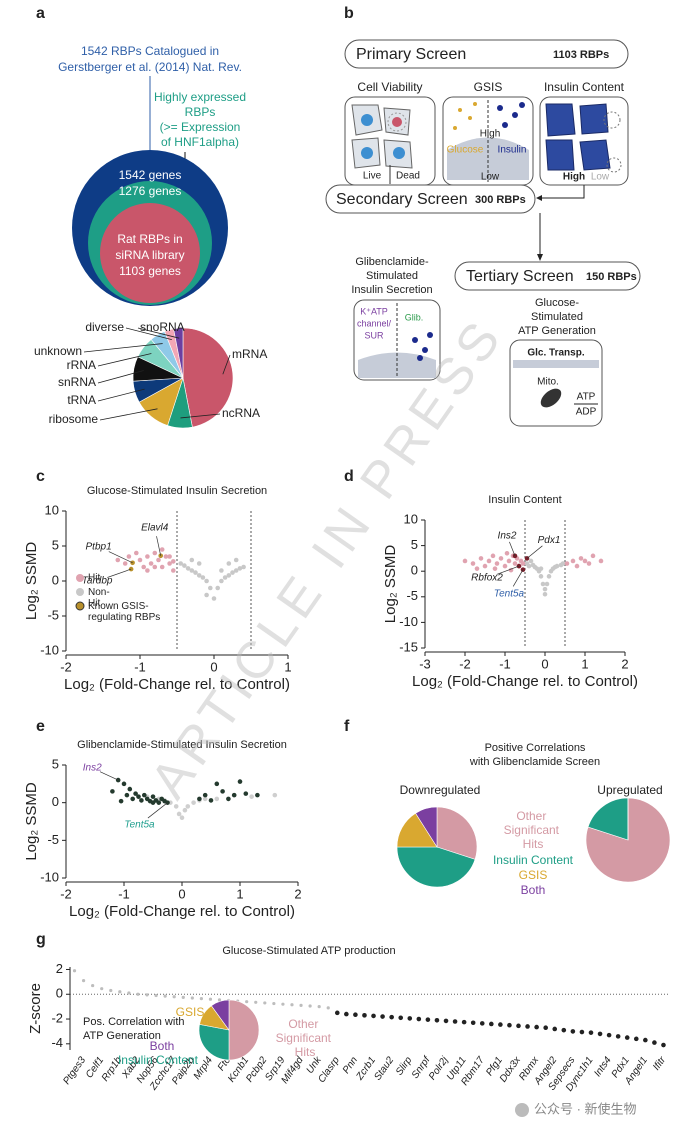 Image resolution: width=693 pixels, height=1136 pixels. What do you see at coordinates (584, 663) in the screenshot?
I see `x-tick-label: 1` at bounding box center [584, 663].